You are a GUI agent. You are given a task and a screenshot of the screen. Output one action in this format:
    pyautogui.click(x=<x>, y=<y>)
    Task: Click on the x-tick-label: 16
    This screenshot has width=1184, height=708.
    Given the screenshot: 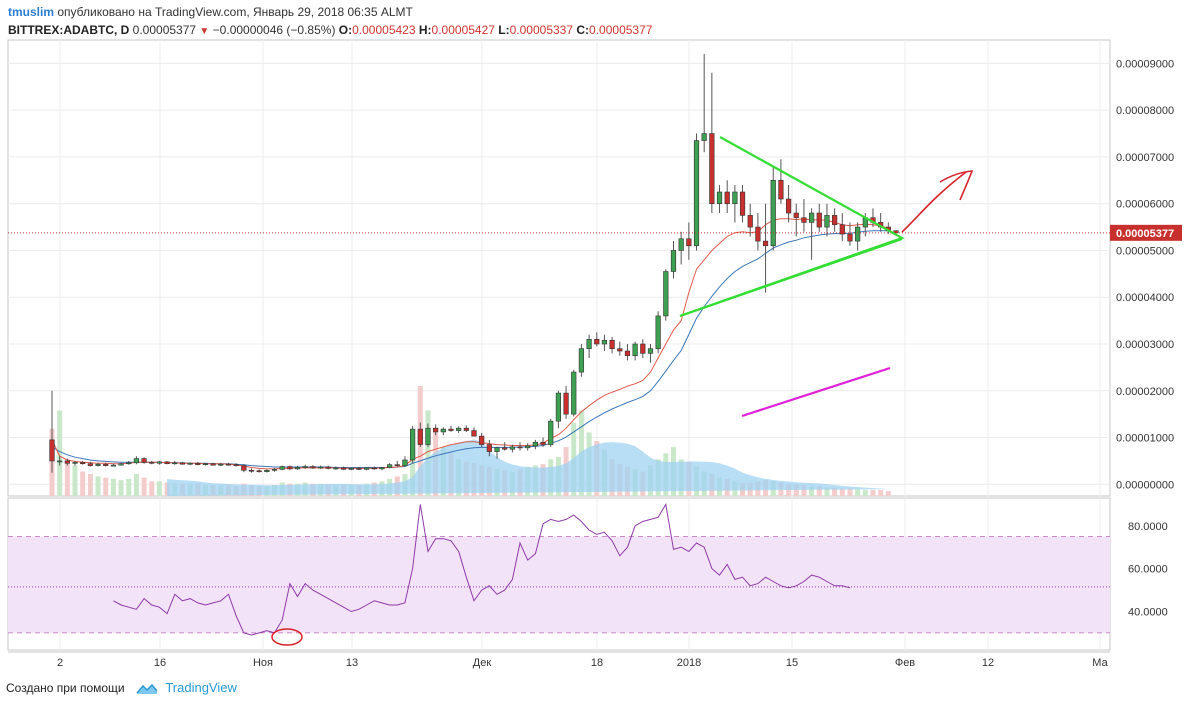 What is the action you would take?
    pyautogui.click(x=160, y=663)
    